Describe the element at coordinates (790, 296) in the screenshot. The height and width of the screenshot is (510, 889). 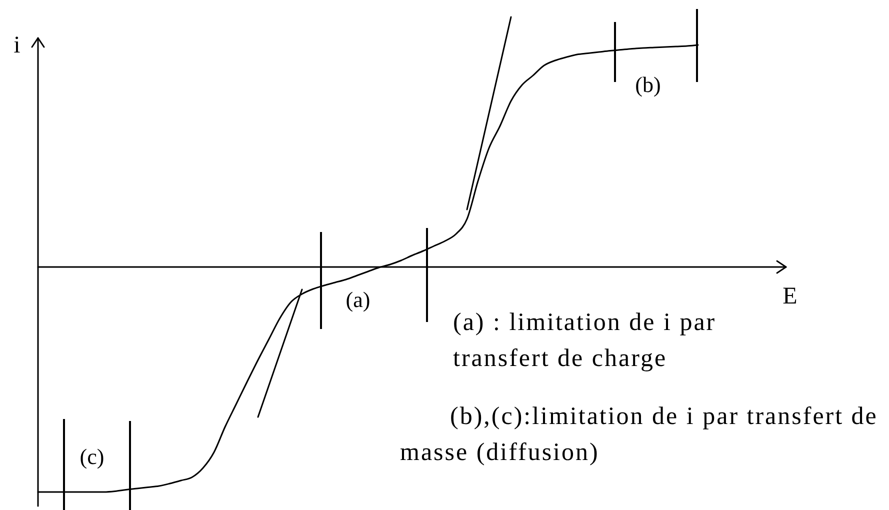
I see `x-axis-title: E` at that location.